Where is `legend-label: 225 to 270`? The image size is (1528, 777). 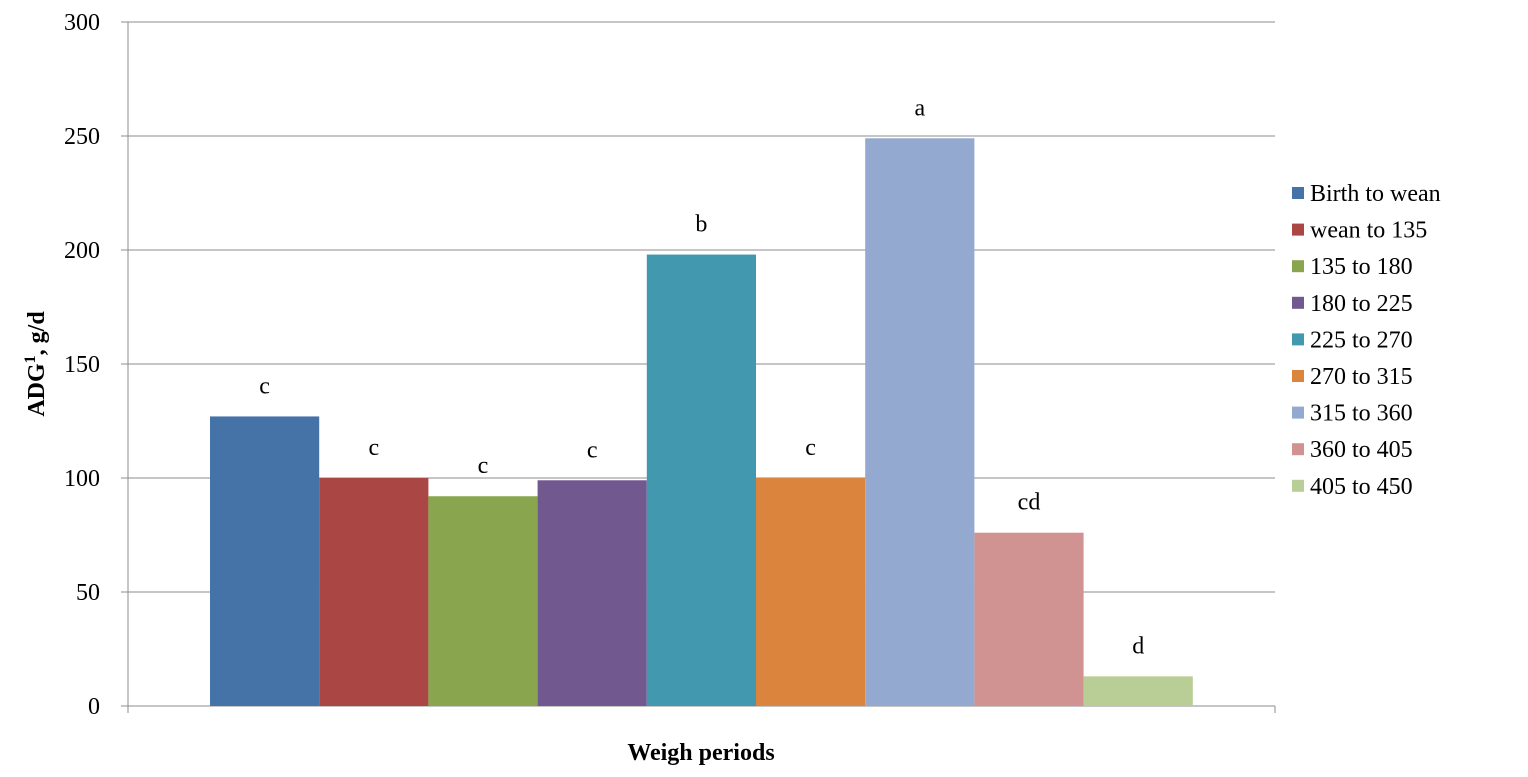
legend-label: 225 to 270 is located at coordinates (1361, 340).